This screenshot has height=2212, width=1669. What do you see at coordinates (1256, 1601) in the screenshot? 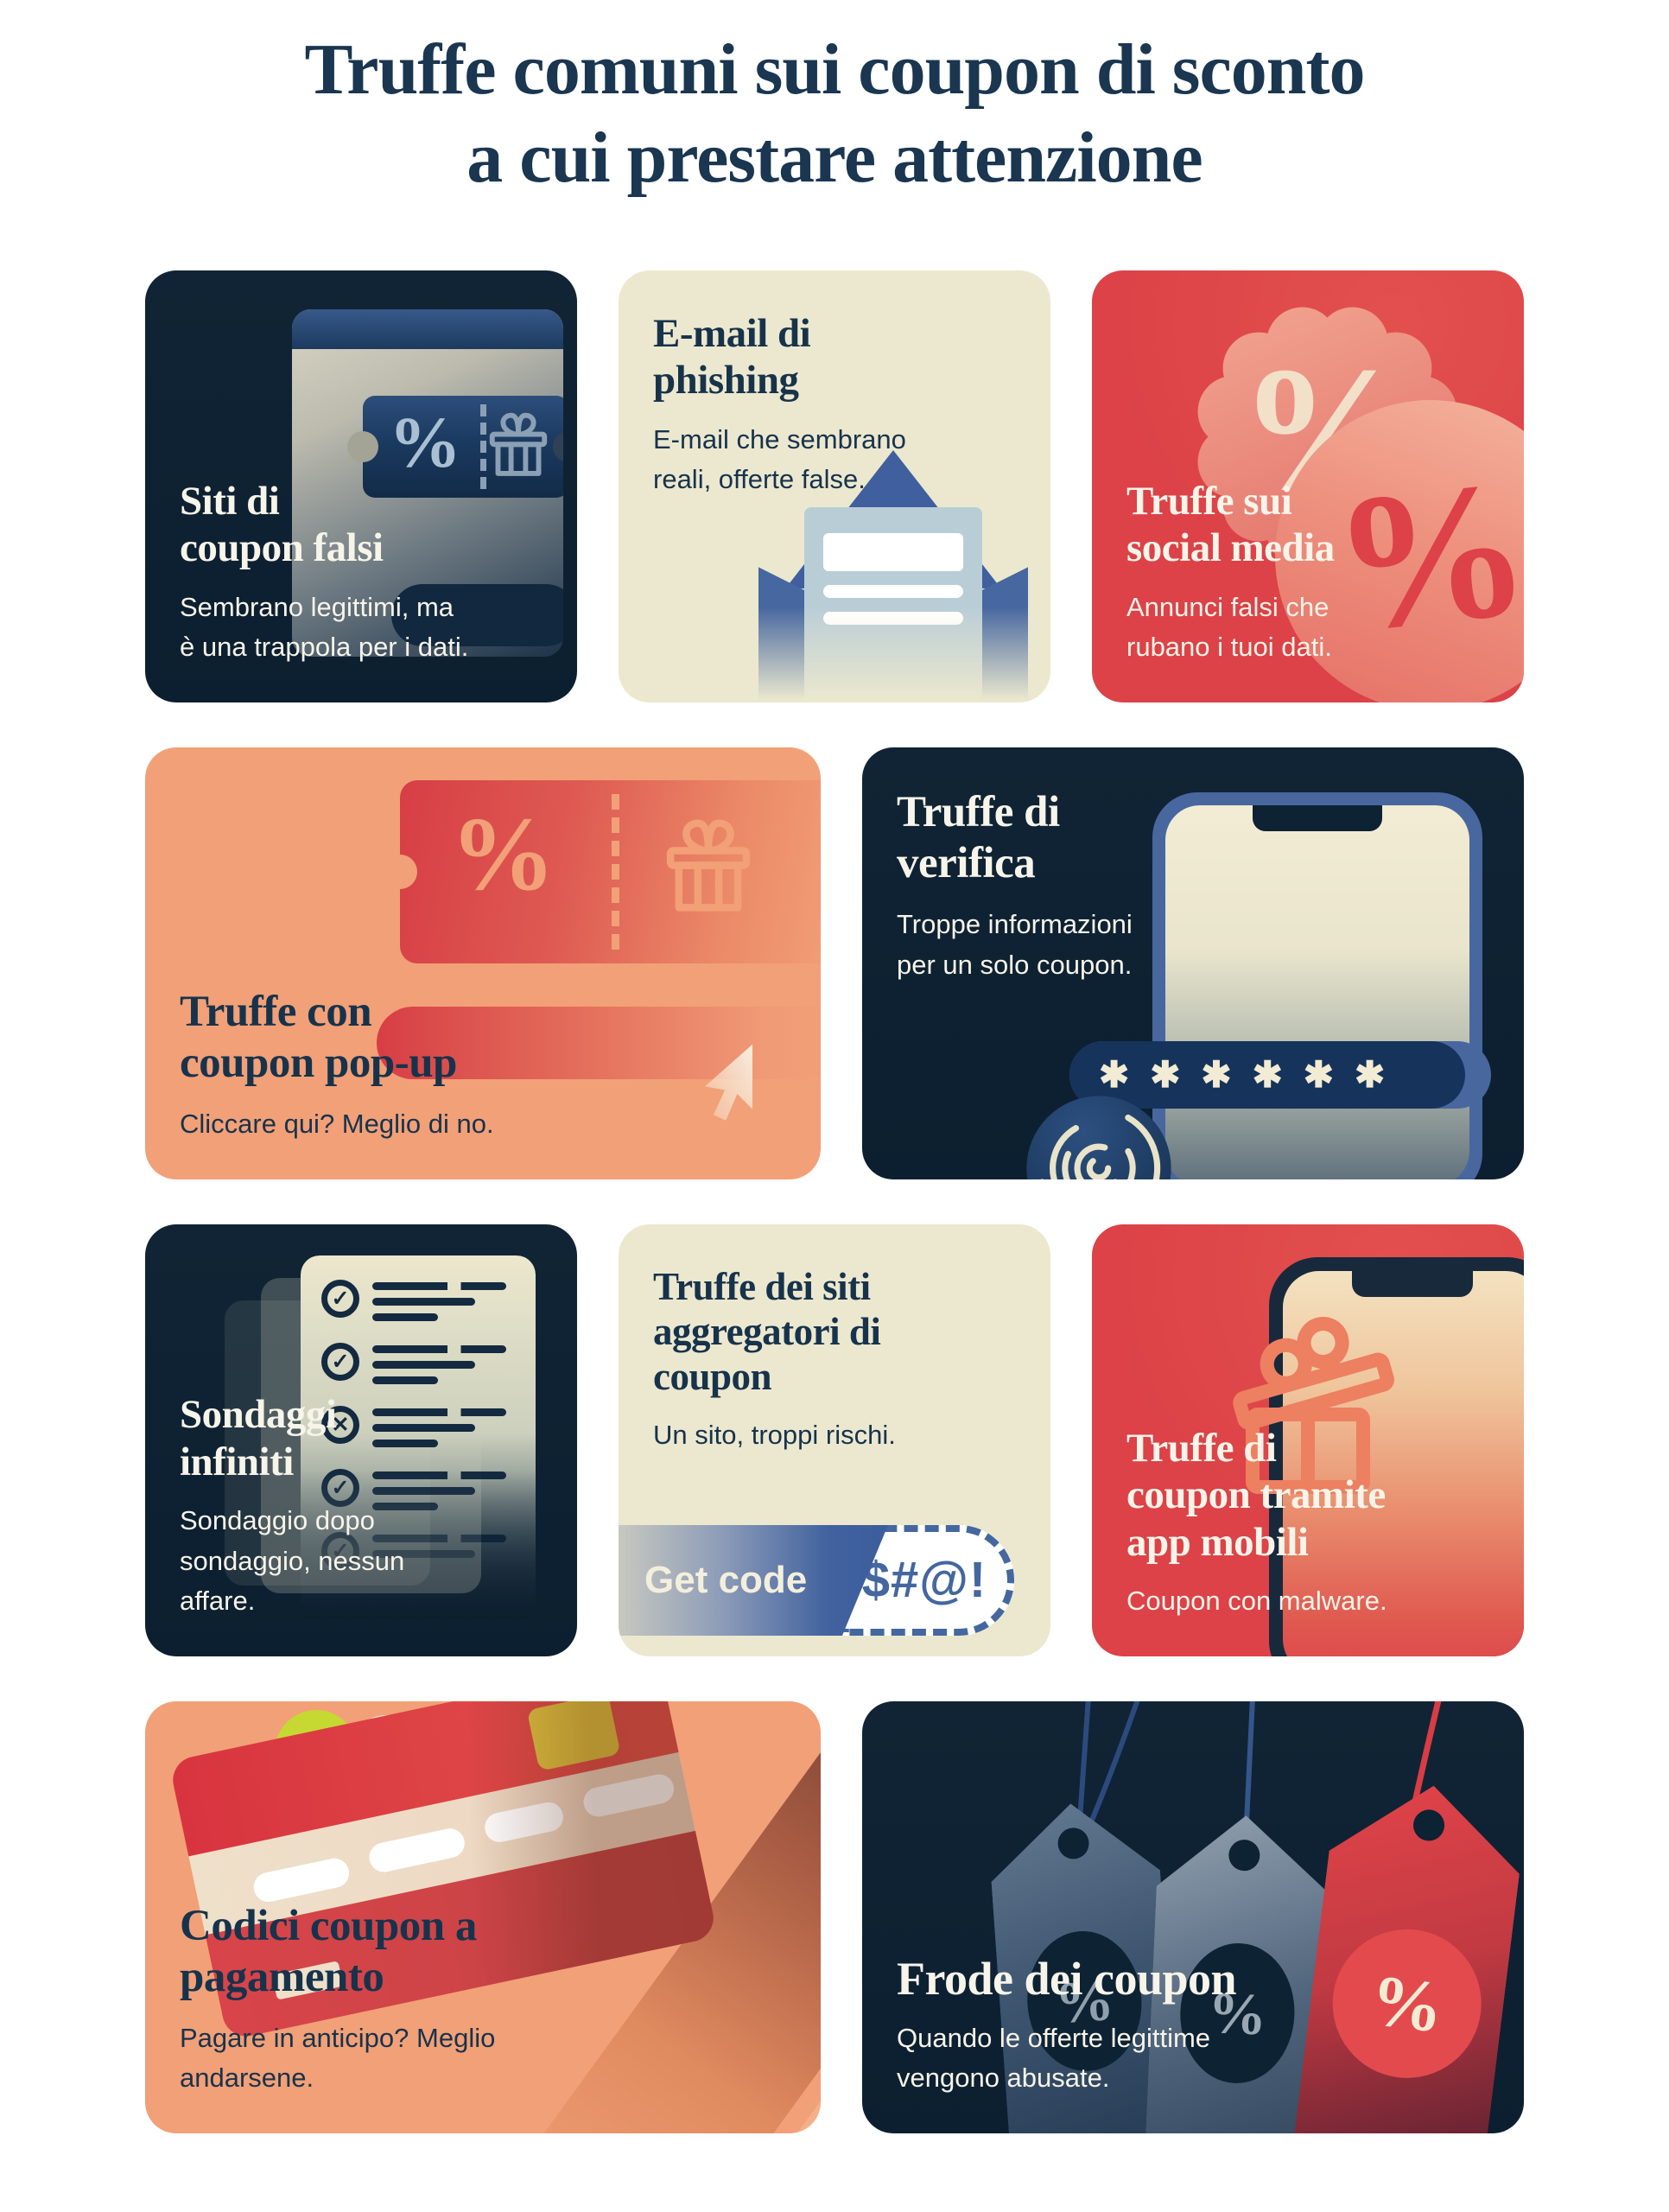
I see `card-description: Coupon con malware.` at bounding box center [1256, 1601].